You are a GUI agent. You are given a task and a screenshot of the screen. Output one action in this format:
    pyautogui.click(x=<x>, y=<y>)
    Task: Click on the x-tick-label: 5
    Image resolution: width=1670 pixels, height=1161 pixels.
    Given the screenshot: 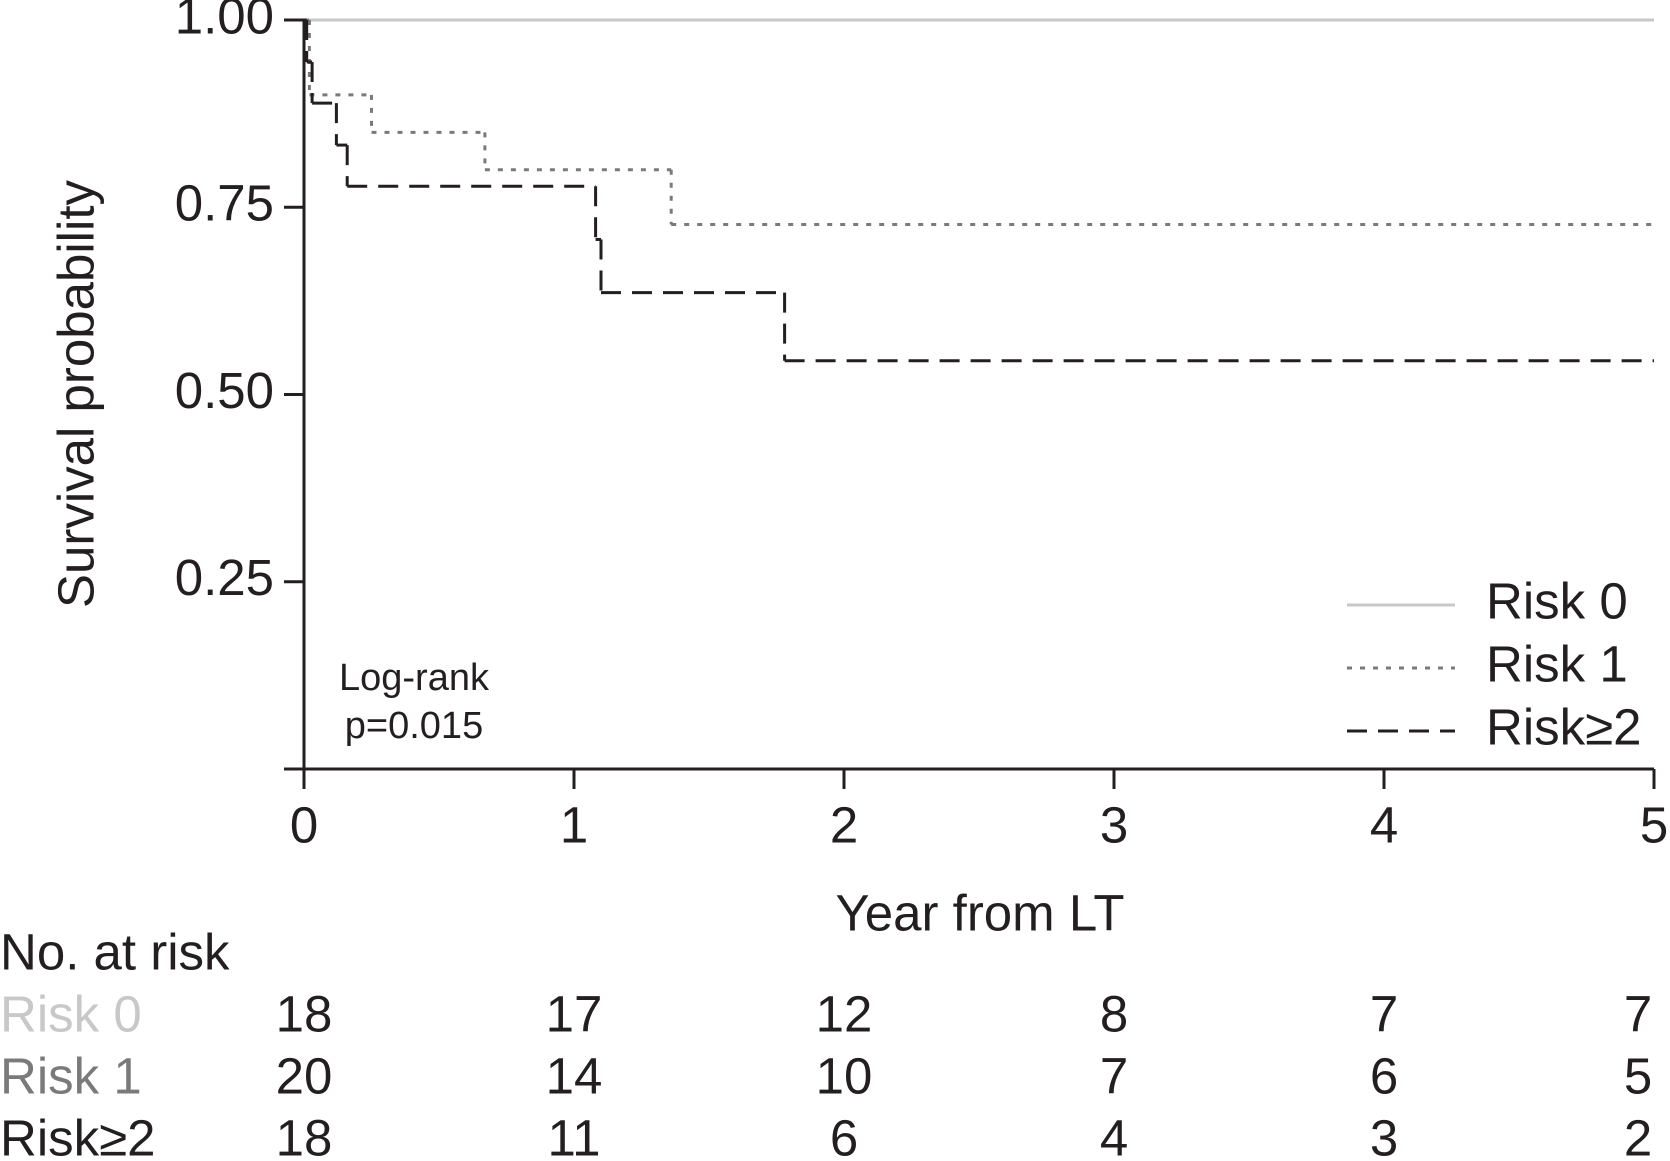 What is the action you would take?
    pyautogui.click(x=1654, y=824)
    